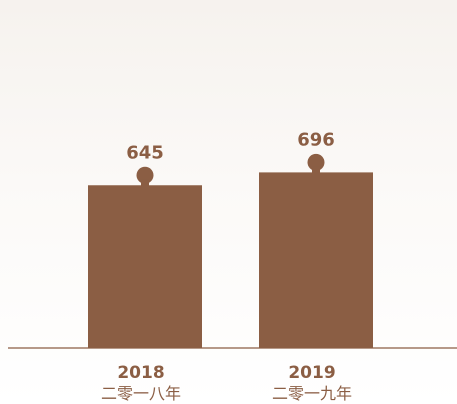 This screenshot has width=457, height=404. Describe the element at coordinates (141, 393) in the screenshot. I see `category-sublabel-2018: 二零一八年` at that location.